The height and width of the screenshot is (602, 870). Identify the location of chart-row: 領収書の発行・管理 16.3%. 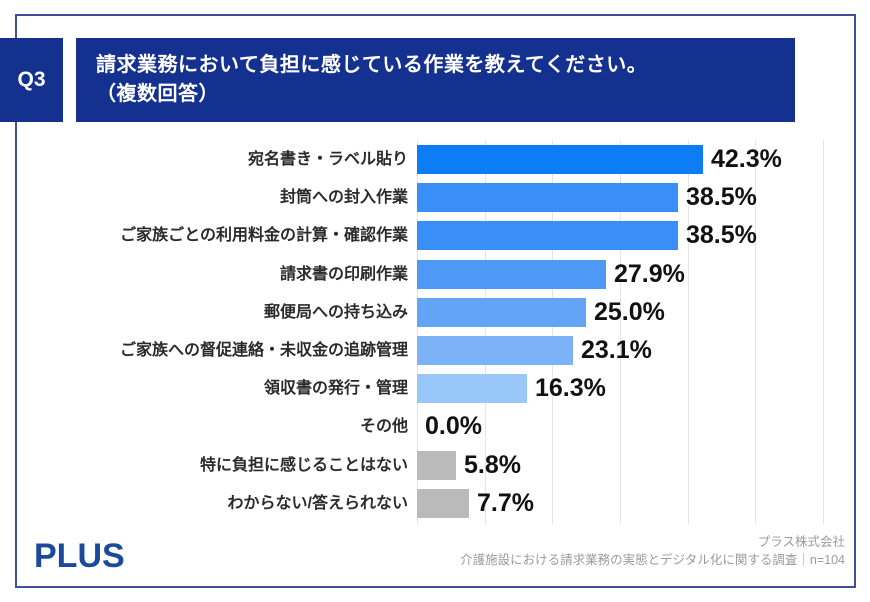
(435, 388).